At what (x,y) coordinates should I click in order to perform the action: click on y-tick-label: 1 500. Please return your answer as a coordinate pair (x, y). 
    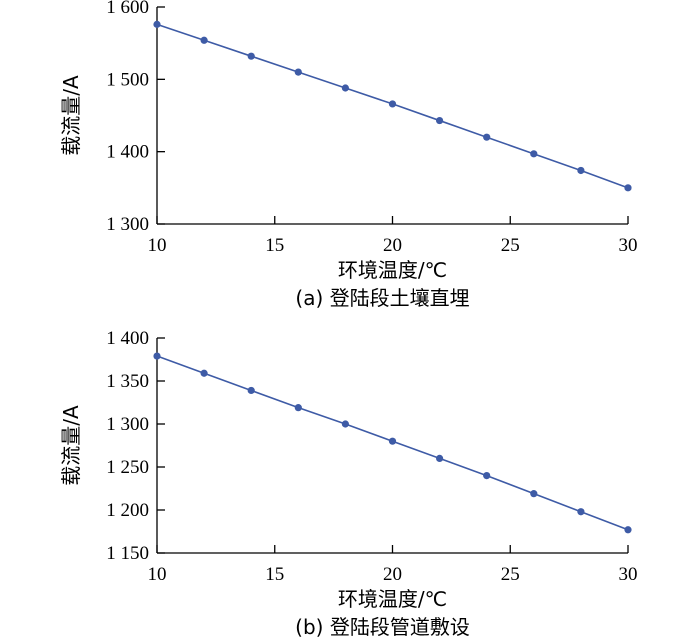
    Looking at the image, I should click on (127, 79).